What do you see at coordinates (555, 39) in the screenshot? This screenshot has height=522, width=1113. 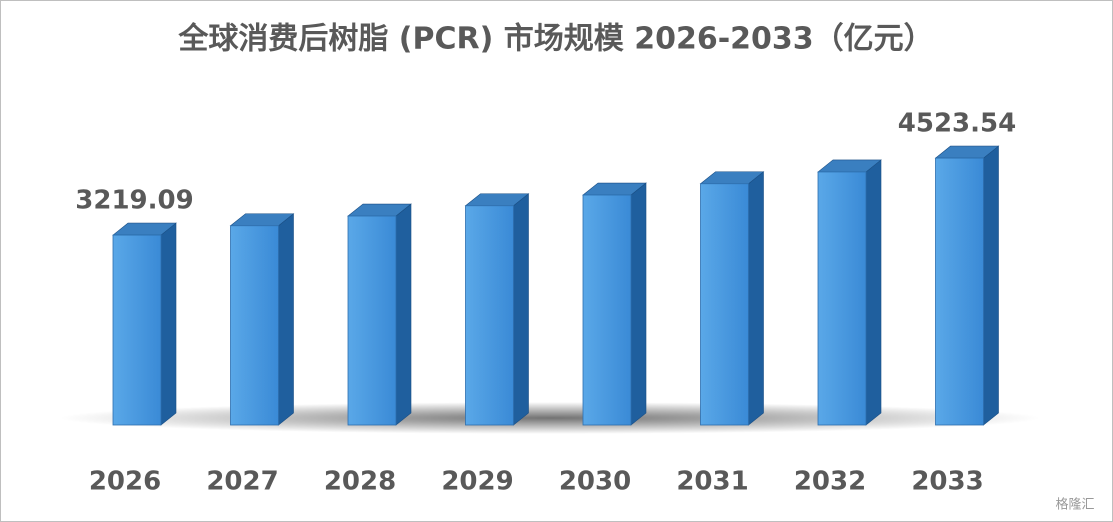 I see `chart-title: 全球消费后树脂 (PCR) 市场规模 2026-2033（亿元）` at bounding box center [555, 39].